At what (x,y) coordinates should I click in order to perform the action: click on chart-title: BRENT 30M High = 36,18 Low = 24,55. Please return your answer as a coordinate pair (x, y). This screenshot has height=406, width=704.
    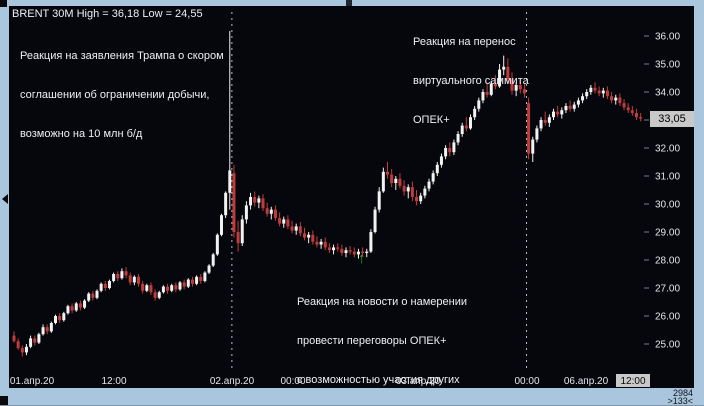
    Looking at the image, I should click on (107, 14).